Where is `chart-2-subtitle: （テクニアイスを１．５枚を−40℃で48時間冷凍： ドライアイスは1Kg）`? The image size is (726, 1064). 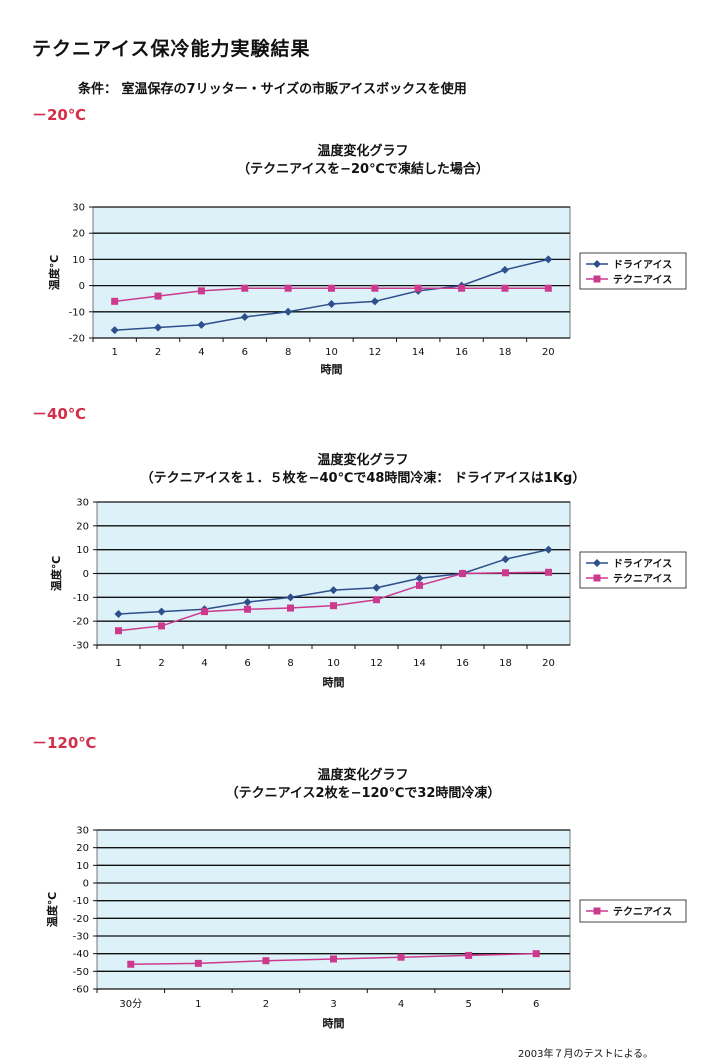
chart-2-subtitle: （テクニアイスを１．５枚を−40℃で48時間冷凍： ドライアイスは1Kg） is located at coordinates (363, 478).